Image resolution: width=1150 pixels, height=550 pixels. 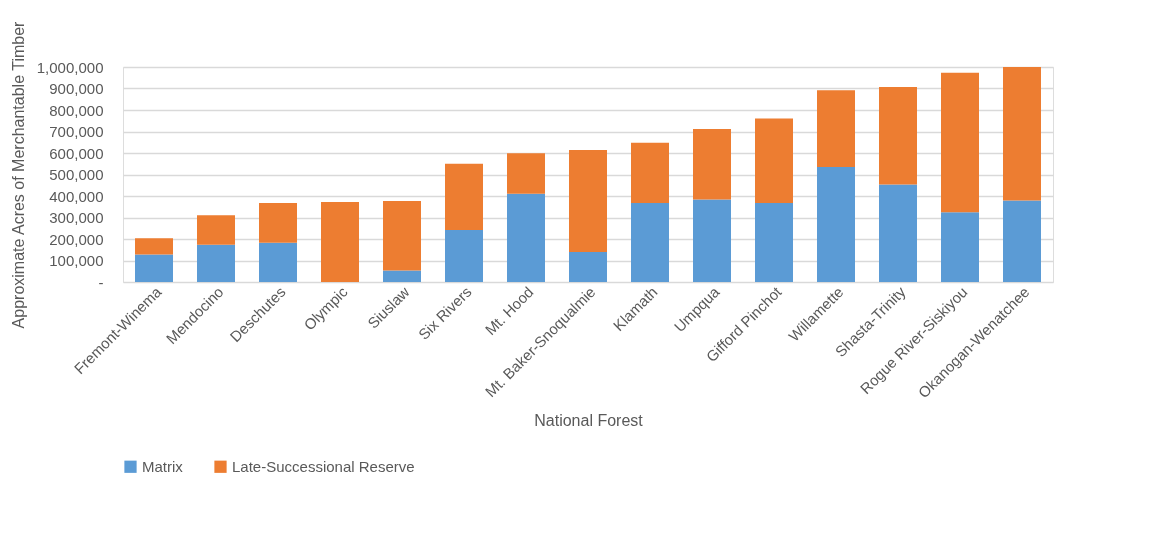 I want to click on y-tick-label: 800,000, so click(x=76, y=110).